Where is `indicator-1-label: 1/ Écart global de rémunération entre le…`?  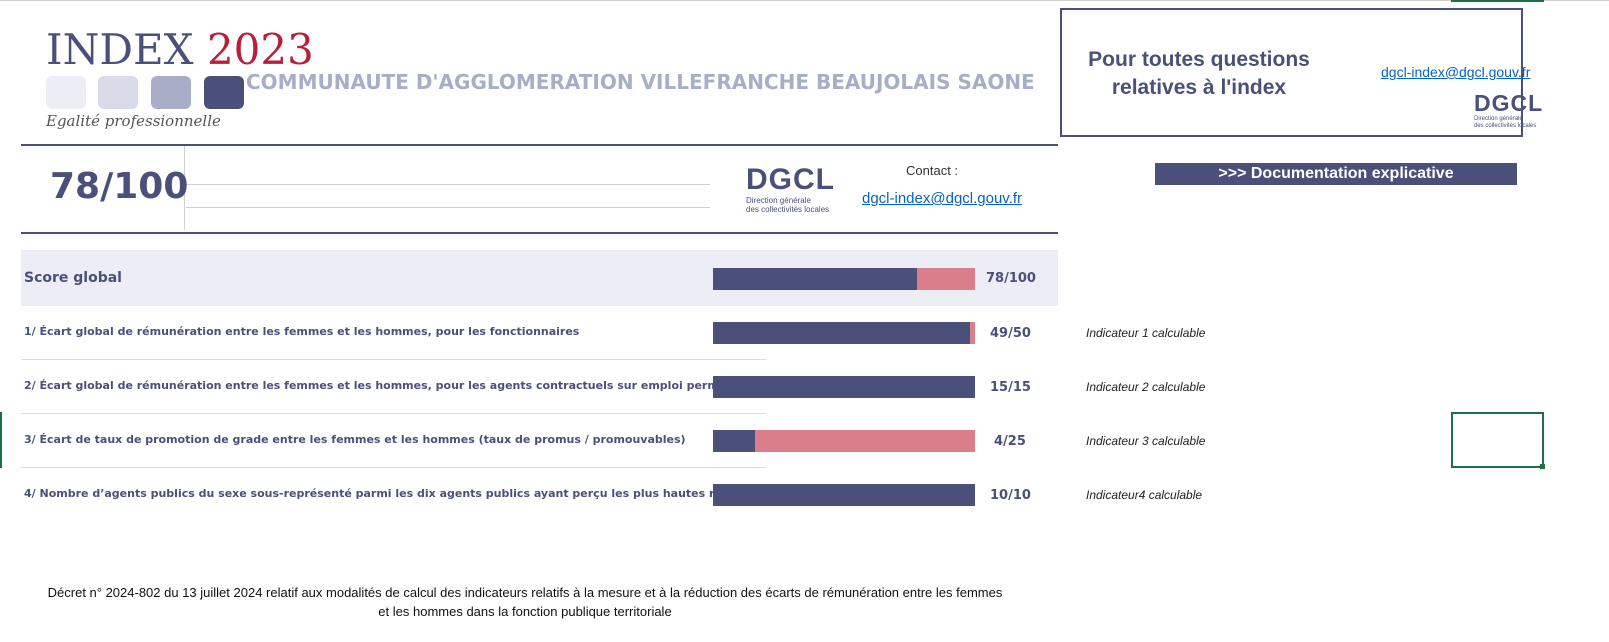
indicator-1-label: 1/ Écart global de rémunération entre le… is located at coordinates (302, 331).